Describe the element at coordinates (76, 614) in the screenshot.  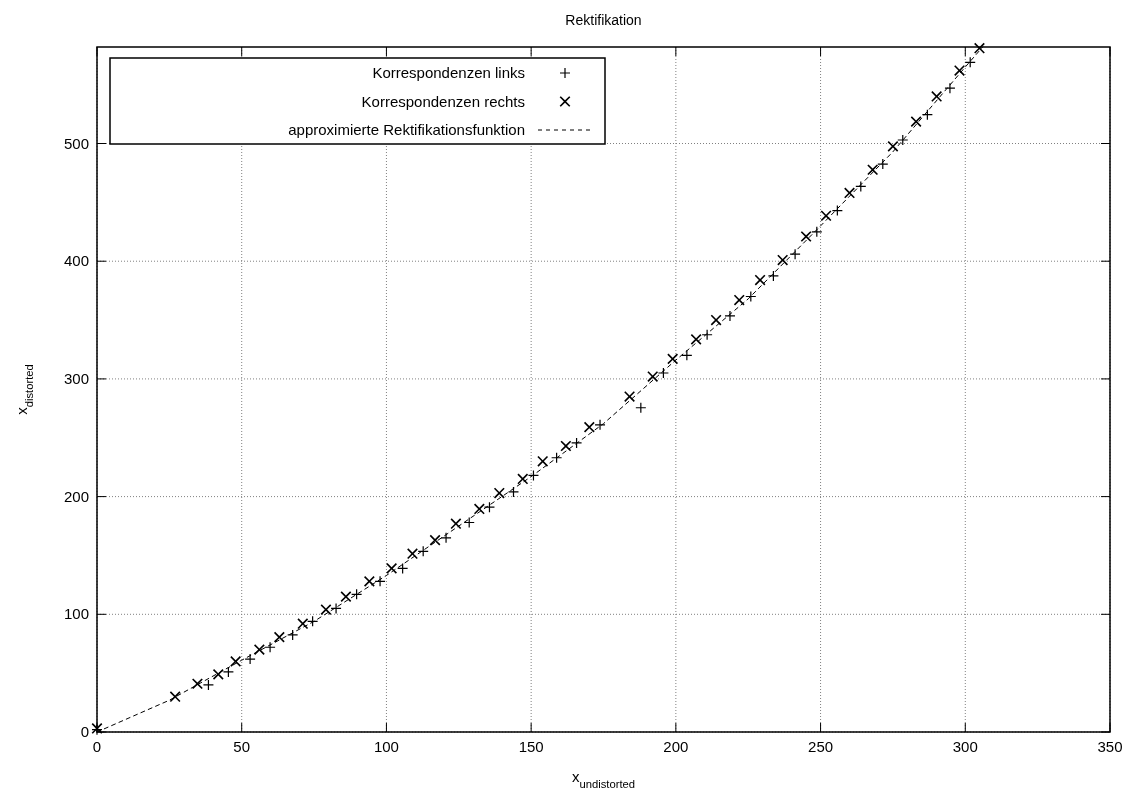
I see `y-tick-label: 100` at that location.